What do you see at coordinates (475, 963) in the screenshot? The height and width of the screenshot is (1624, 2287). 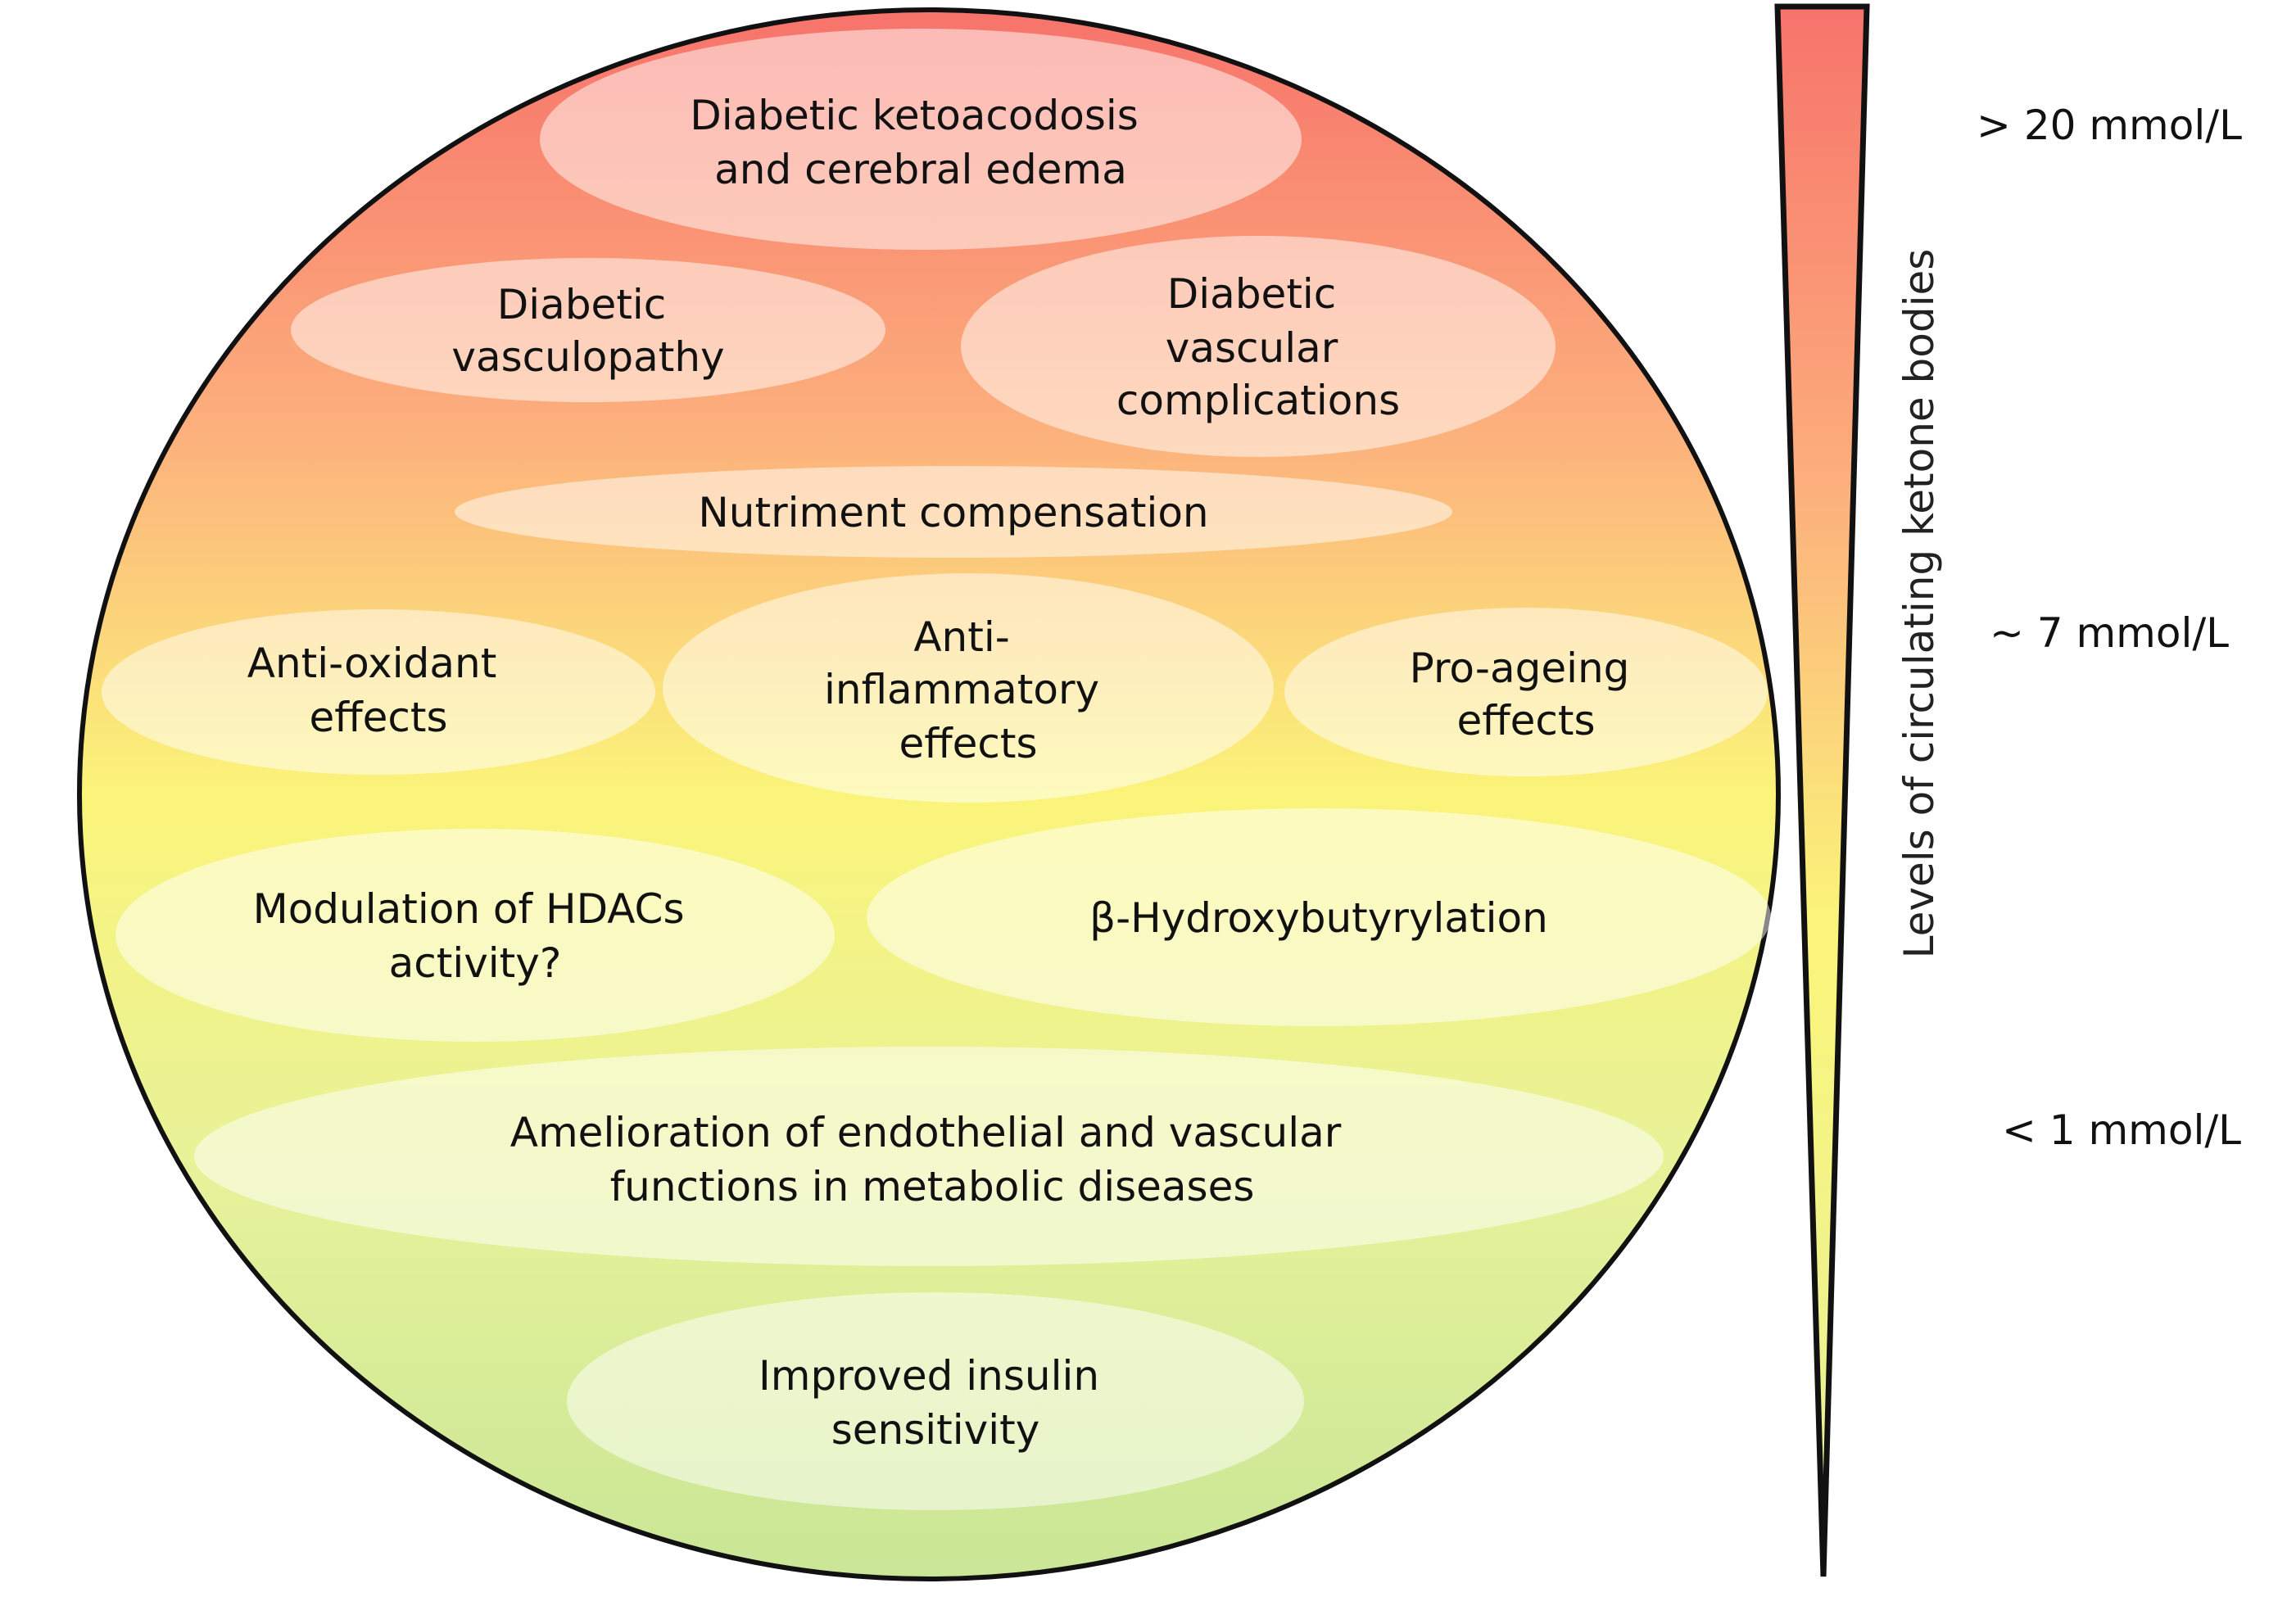 I see `ellipse-line: activity?` at bounding box center [475, 963].